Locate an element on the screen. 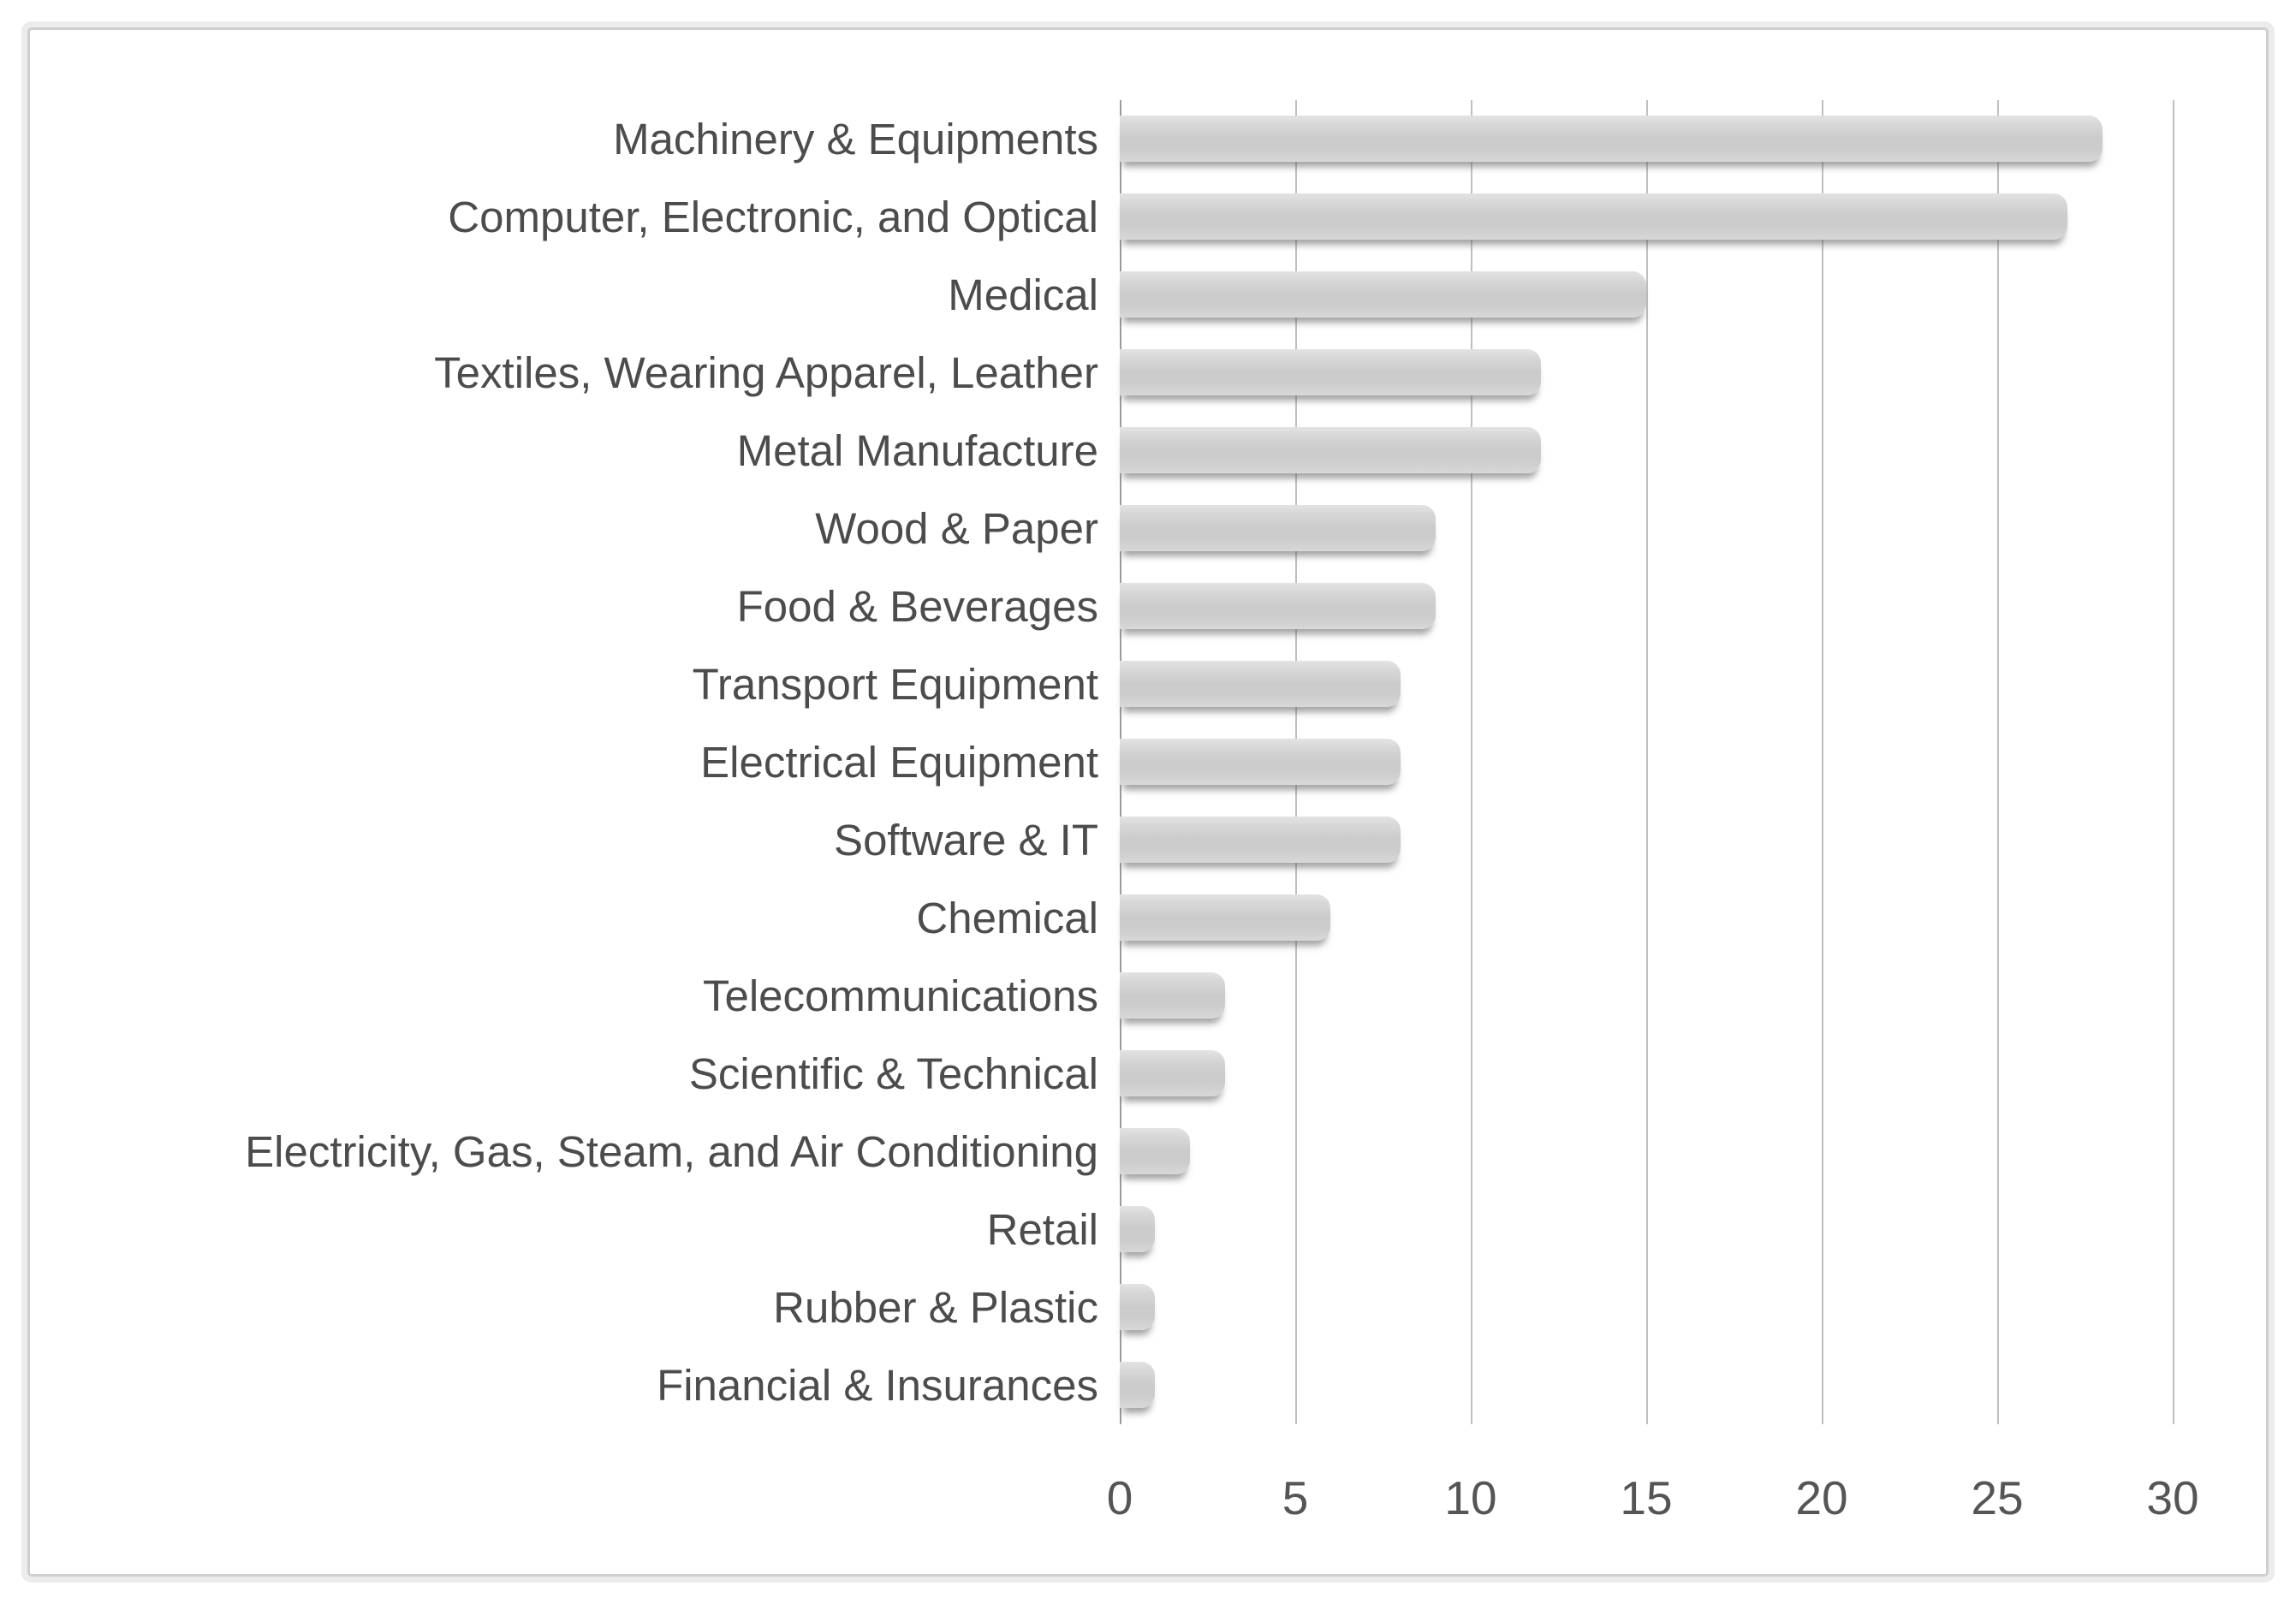  chart-row: Electrical Equipment is located at coordinates (1148, 762).